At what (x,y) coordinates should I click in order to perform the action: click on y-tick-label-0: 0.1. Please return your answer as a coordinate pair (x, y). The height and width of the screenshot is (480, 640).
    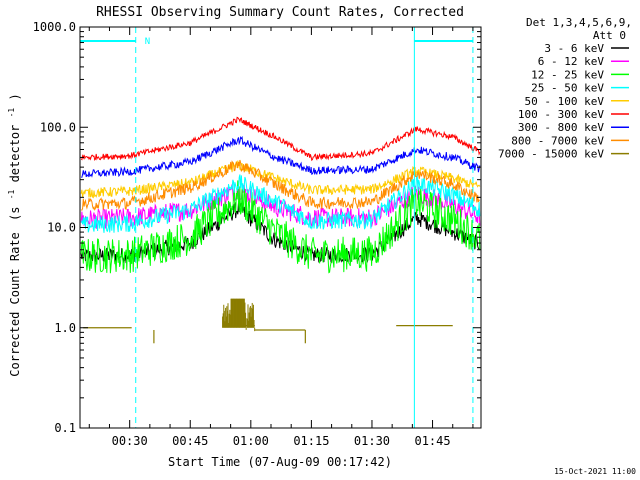
    Looking at the image, I should click on (65, 428).